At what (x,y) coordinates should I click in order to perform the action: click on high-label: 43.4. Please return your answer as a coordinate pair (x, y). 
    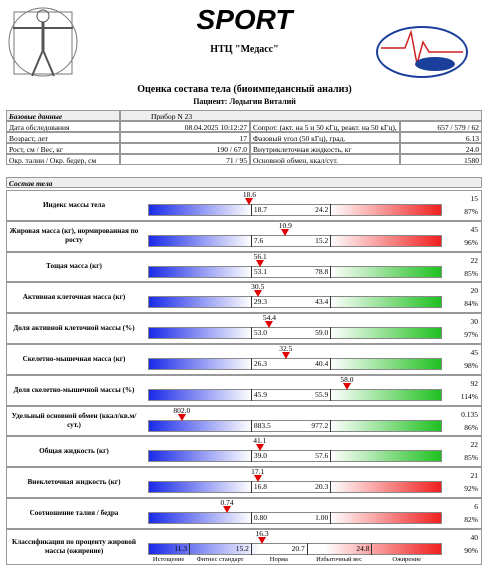
    Looking at the image, I should click on (322, 302).